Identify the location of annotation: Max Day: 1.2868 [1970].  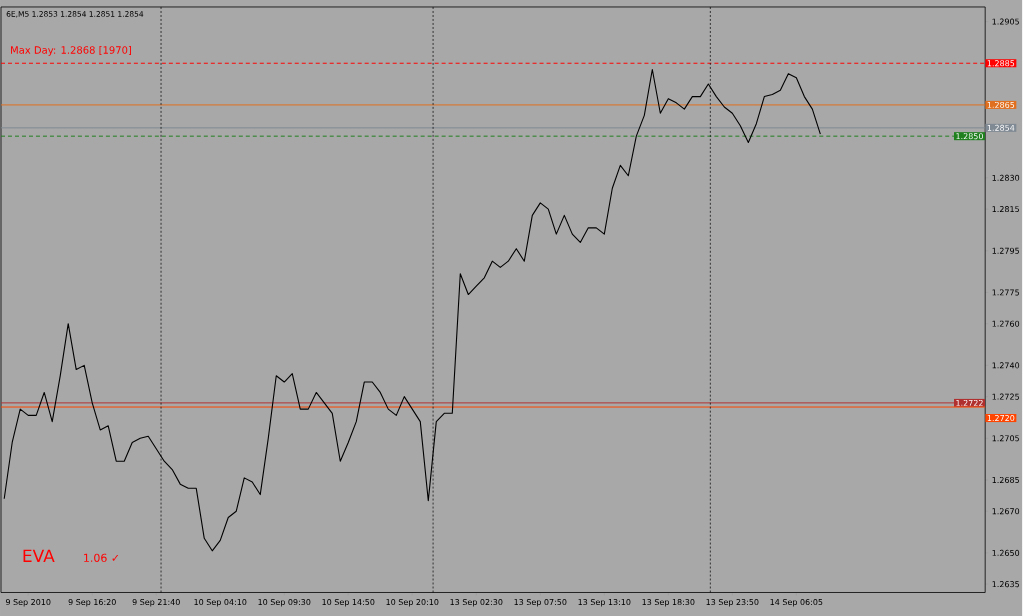
(71, 50).